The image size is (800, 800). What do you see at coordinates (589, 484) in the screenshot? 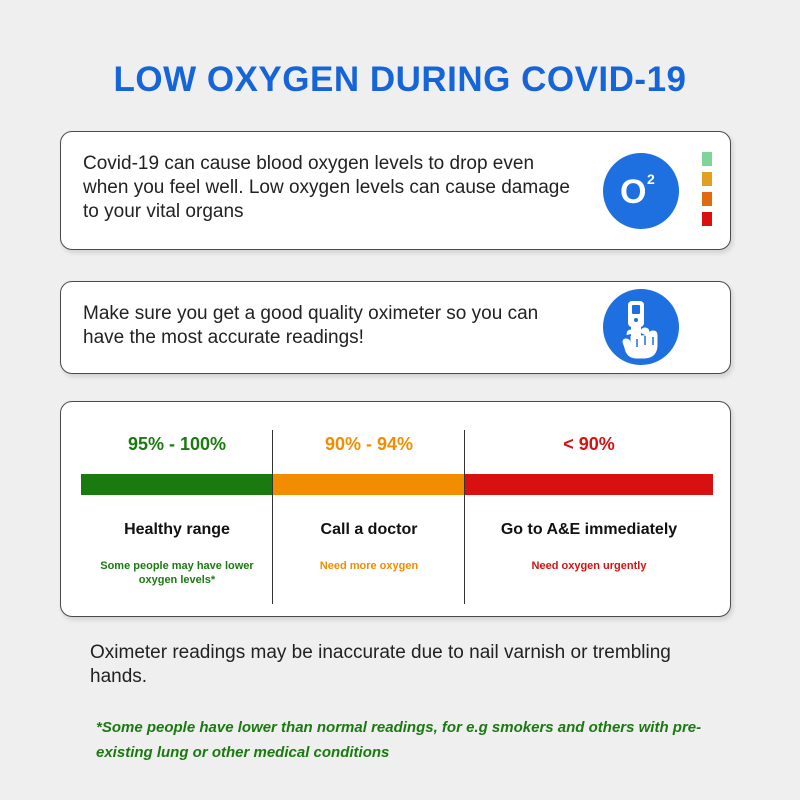
I see `range-bar-urgent` at bounding box center [589, 484].